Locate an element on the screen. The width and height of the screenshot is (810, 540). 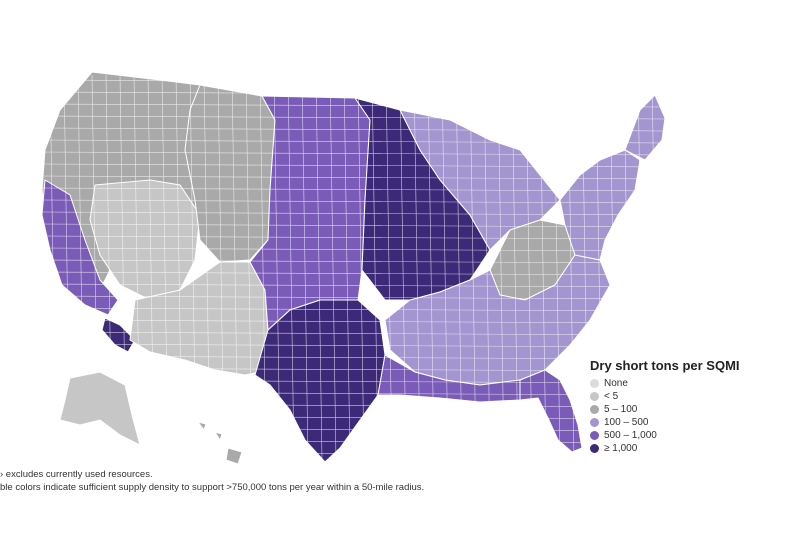
legend-item: 100 – 500 is located at coordinates (690, 422).